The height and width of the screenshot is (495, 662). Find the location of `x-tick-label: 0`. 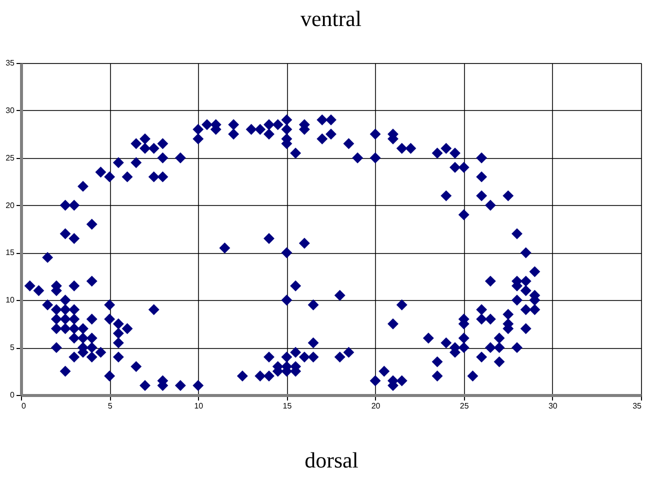

x-tick-label: 0 is located at coordinates (24, 406).